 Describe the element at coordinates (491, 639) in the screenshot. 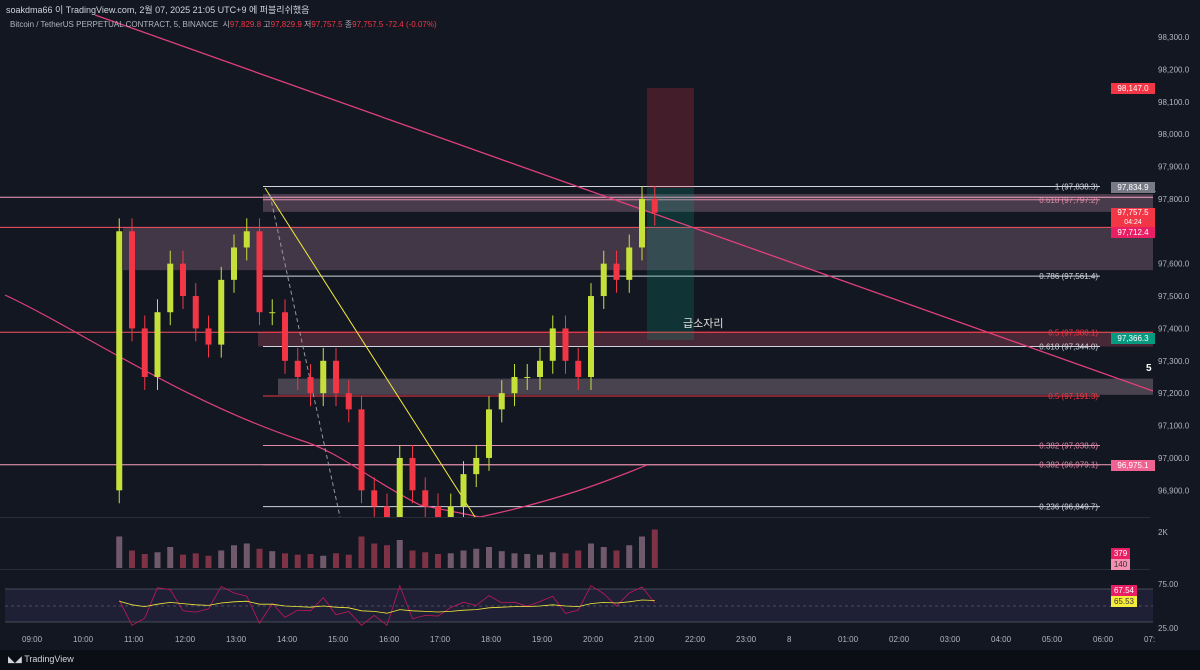

I see `time-axis-label: 18:00` at that location.